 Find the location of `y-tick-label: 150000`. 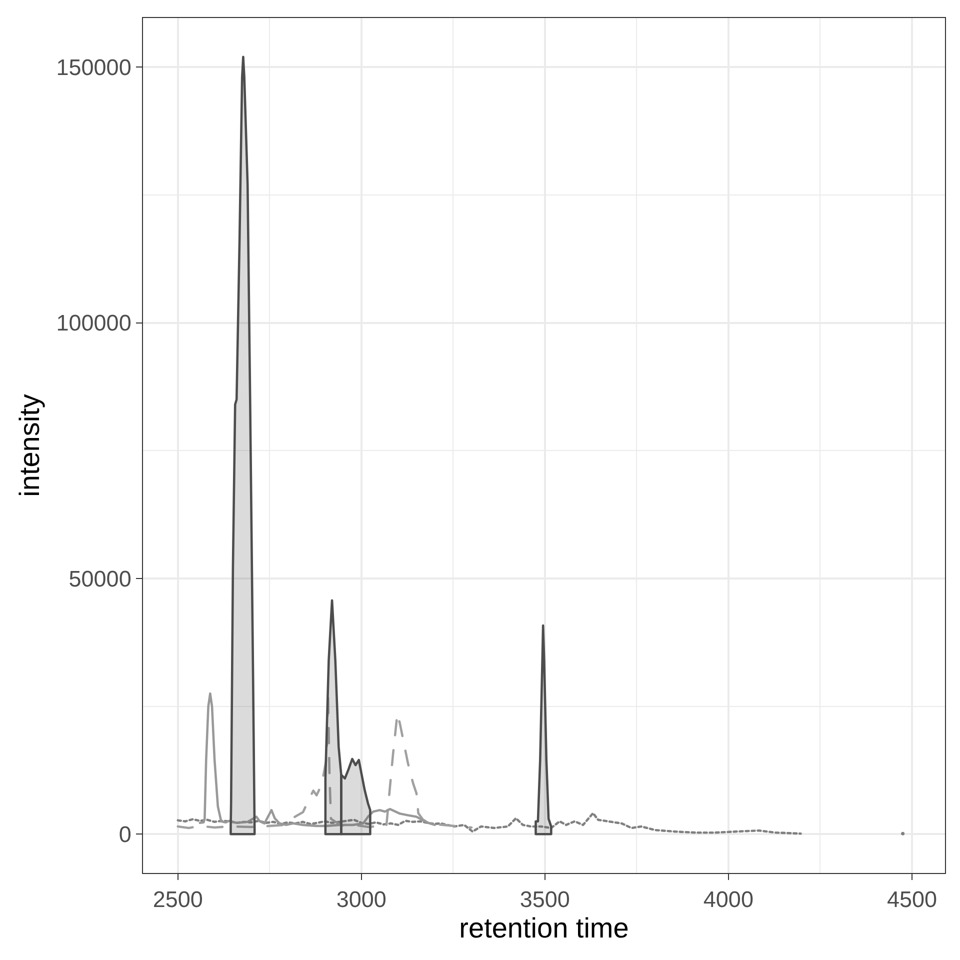

y-tick-label: 150000 is located at coordinates (94, 67).